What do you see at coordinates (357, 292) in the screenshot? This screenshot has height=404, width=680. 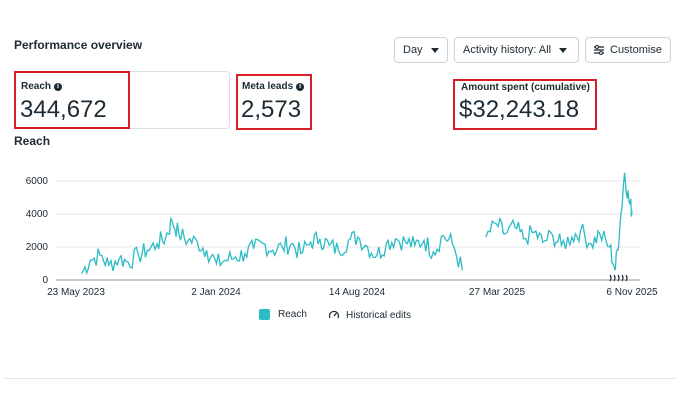 I see `x-tick-label: 14 Aug 2024` at bounding box center [357, 292].